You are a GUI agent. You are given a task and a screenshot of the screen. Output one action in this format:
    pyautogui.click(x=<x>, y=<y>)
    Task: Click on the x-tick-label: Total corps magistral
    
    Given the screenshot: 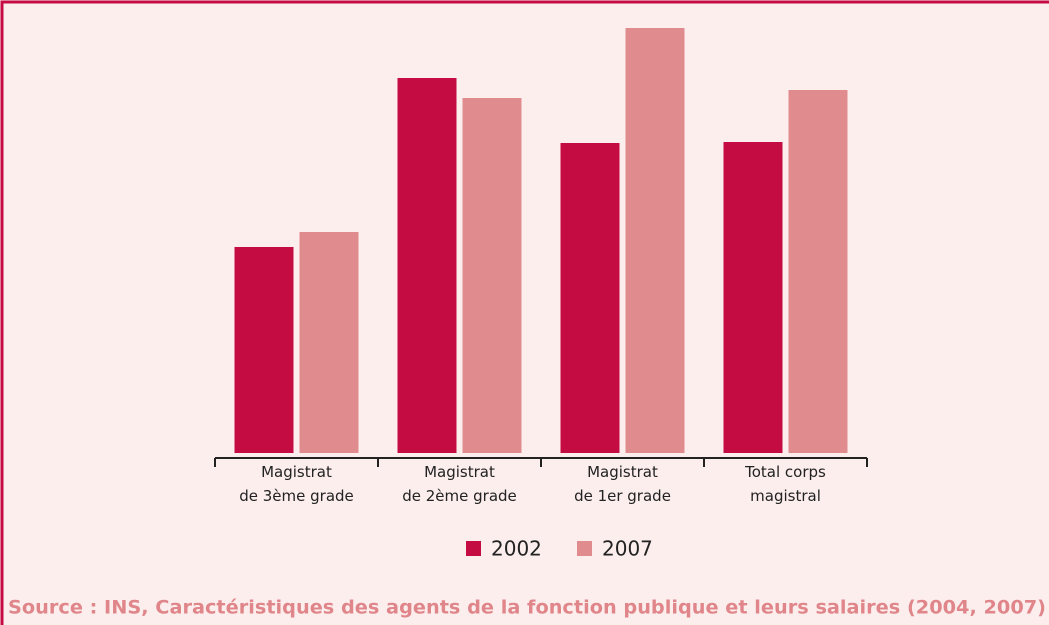 What is the action you would take?
    pyautogui.click(x=785, y=484)
    